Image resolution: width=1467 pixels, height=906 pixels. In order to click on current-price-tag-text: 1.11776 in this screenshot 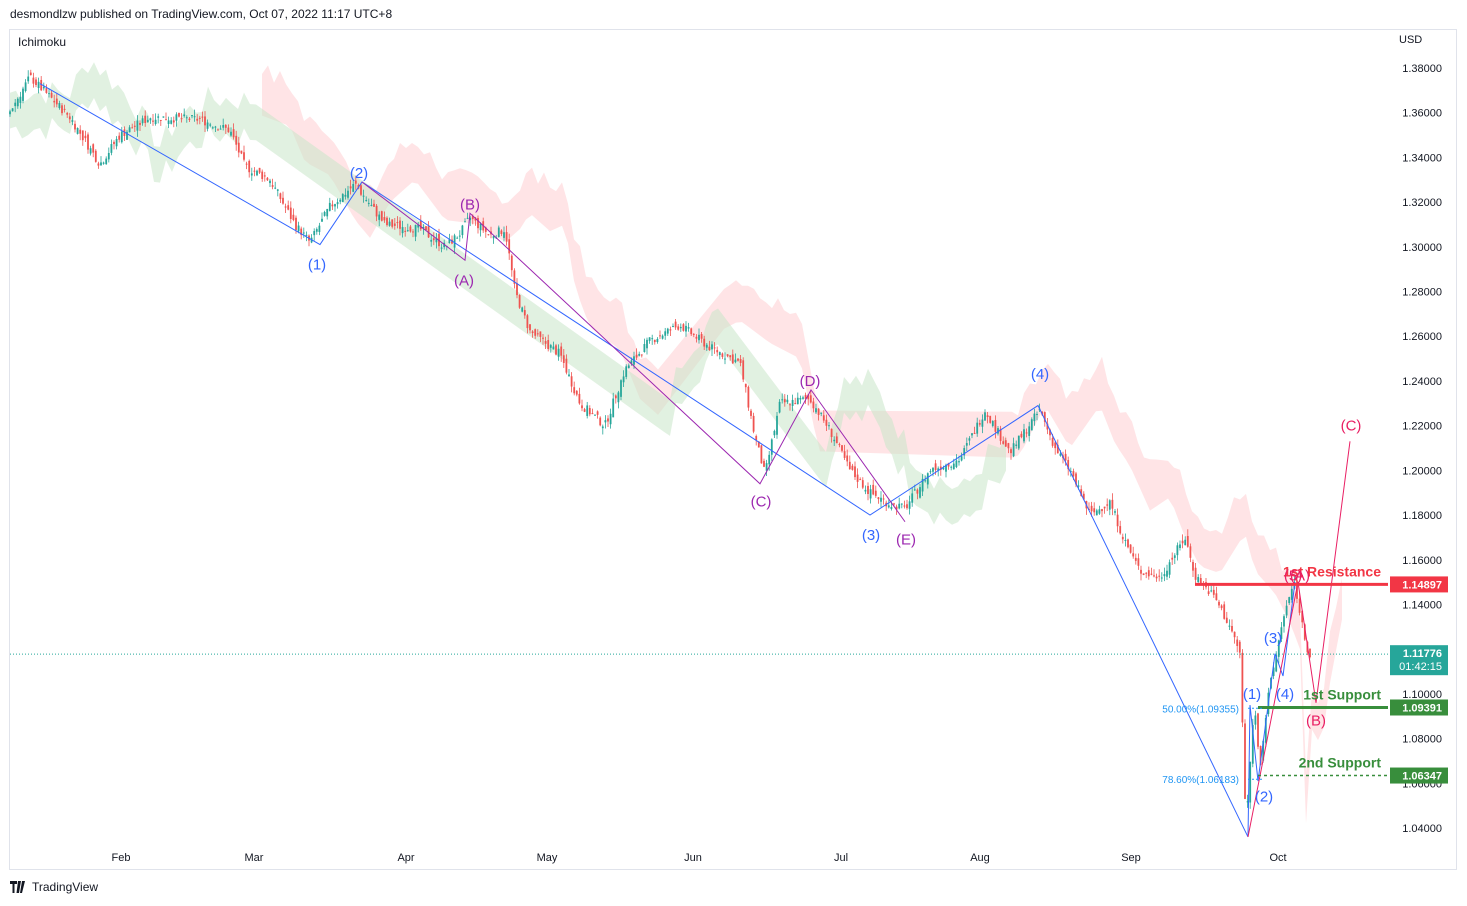, I will do `click(1422, 654)`.